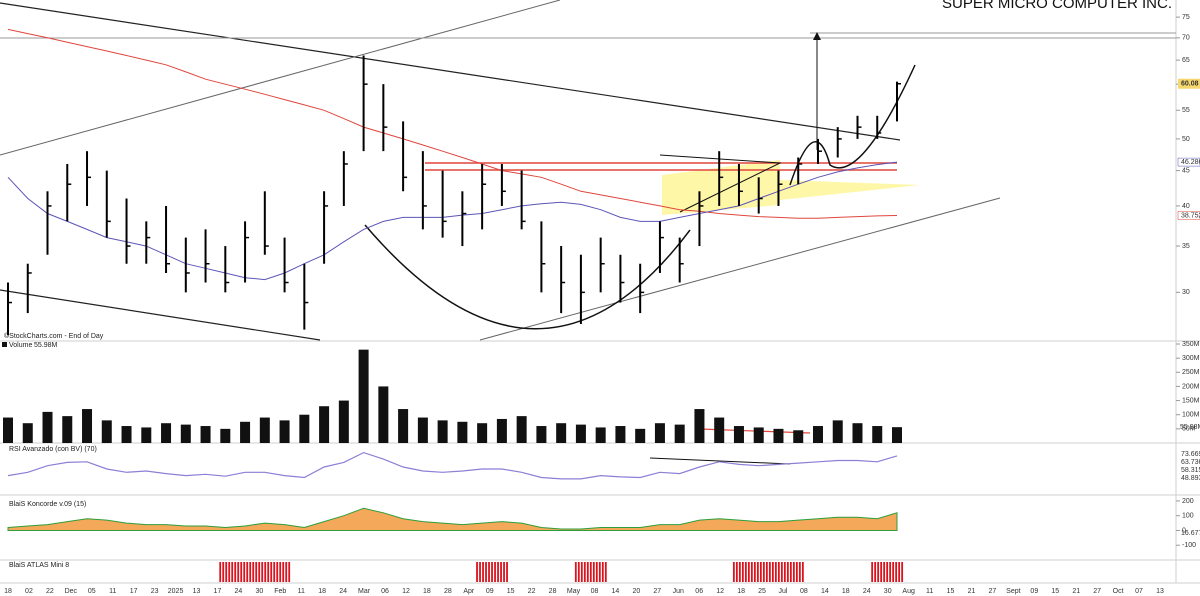  Describe the element at coordinates (1191, 372) in the screenshot. I see `y-tick-label: 250M` at that location.